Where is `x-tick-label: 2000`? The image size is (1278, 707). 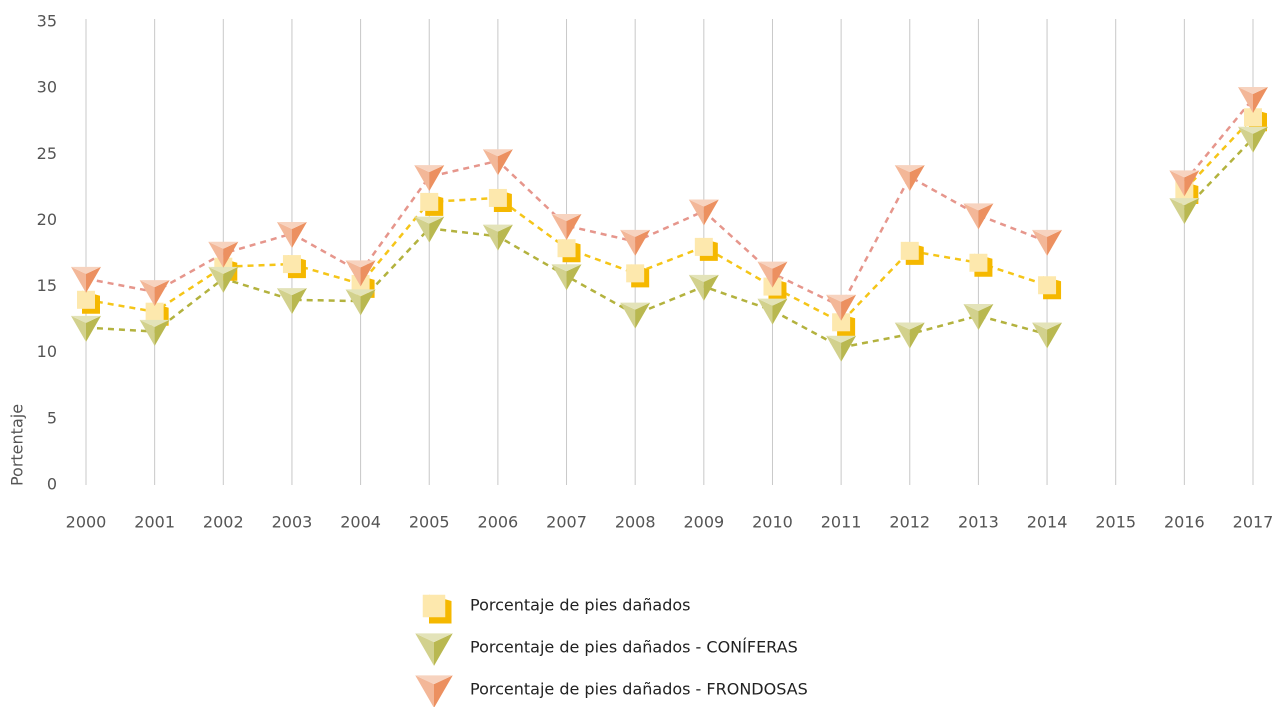
x-tick-label: 2000 is located at coordinates (86, 522).